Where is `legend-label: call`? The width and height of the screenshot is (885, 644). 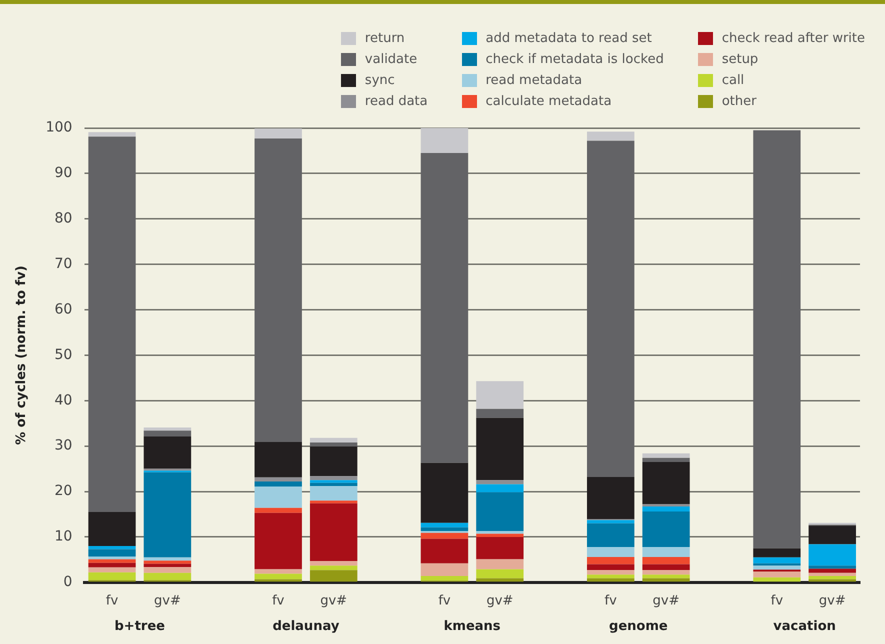
legend-label: call is located at coordinates (733, 80).